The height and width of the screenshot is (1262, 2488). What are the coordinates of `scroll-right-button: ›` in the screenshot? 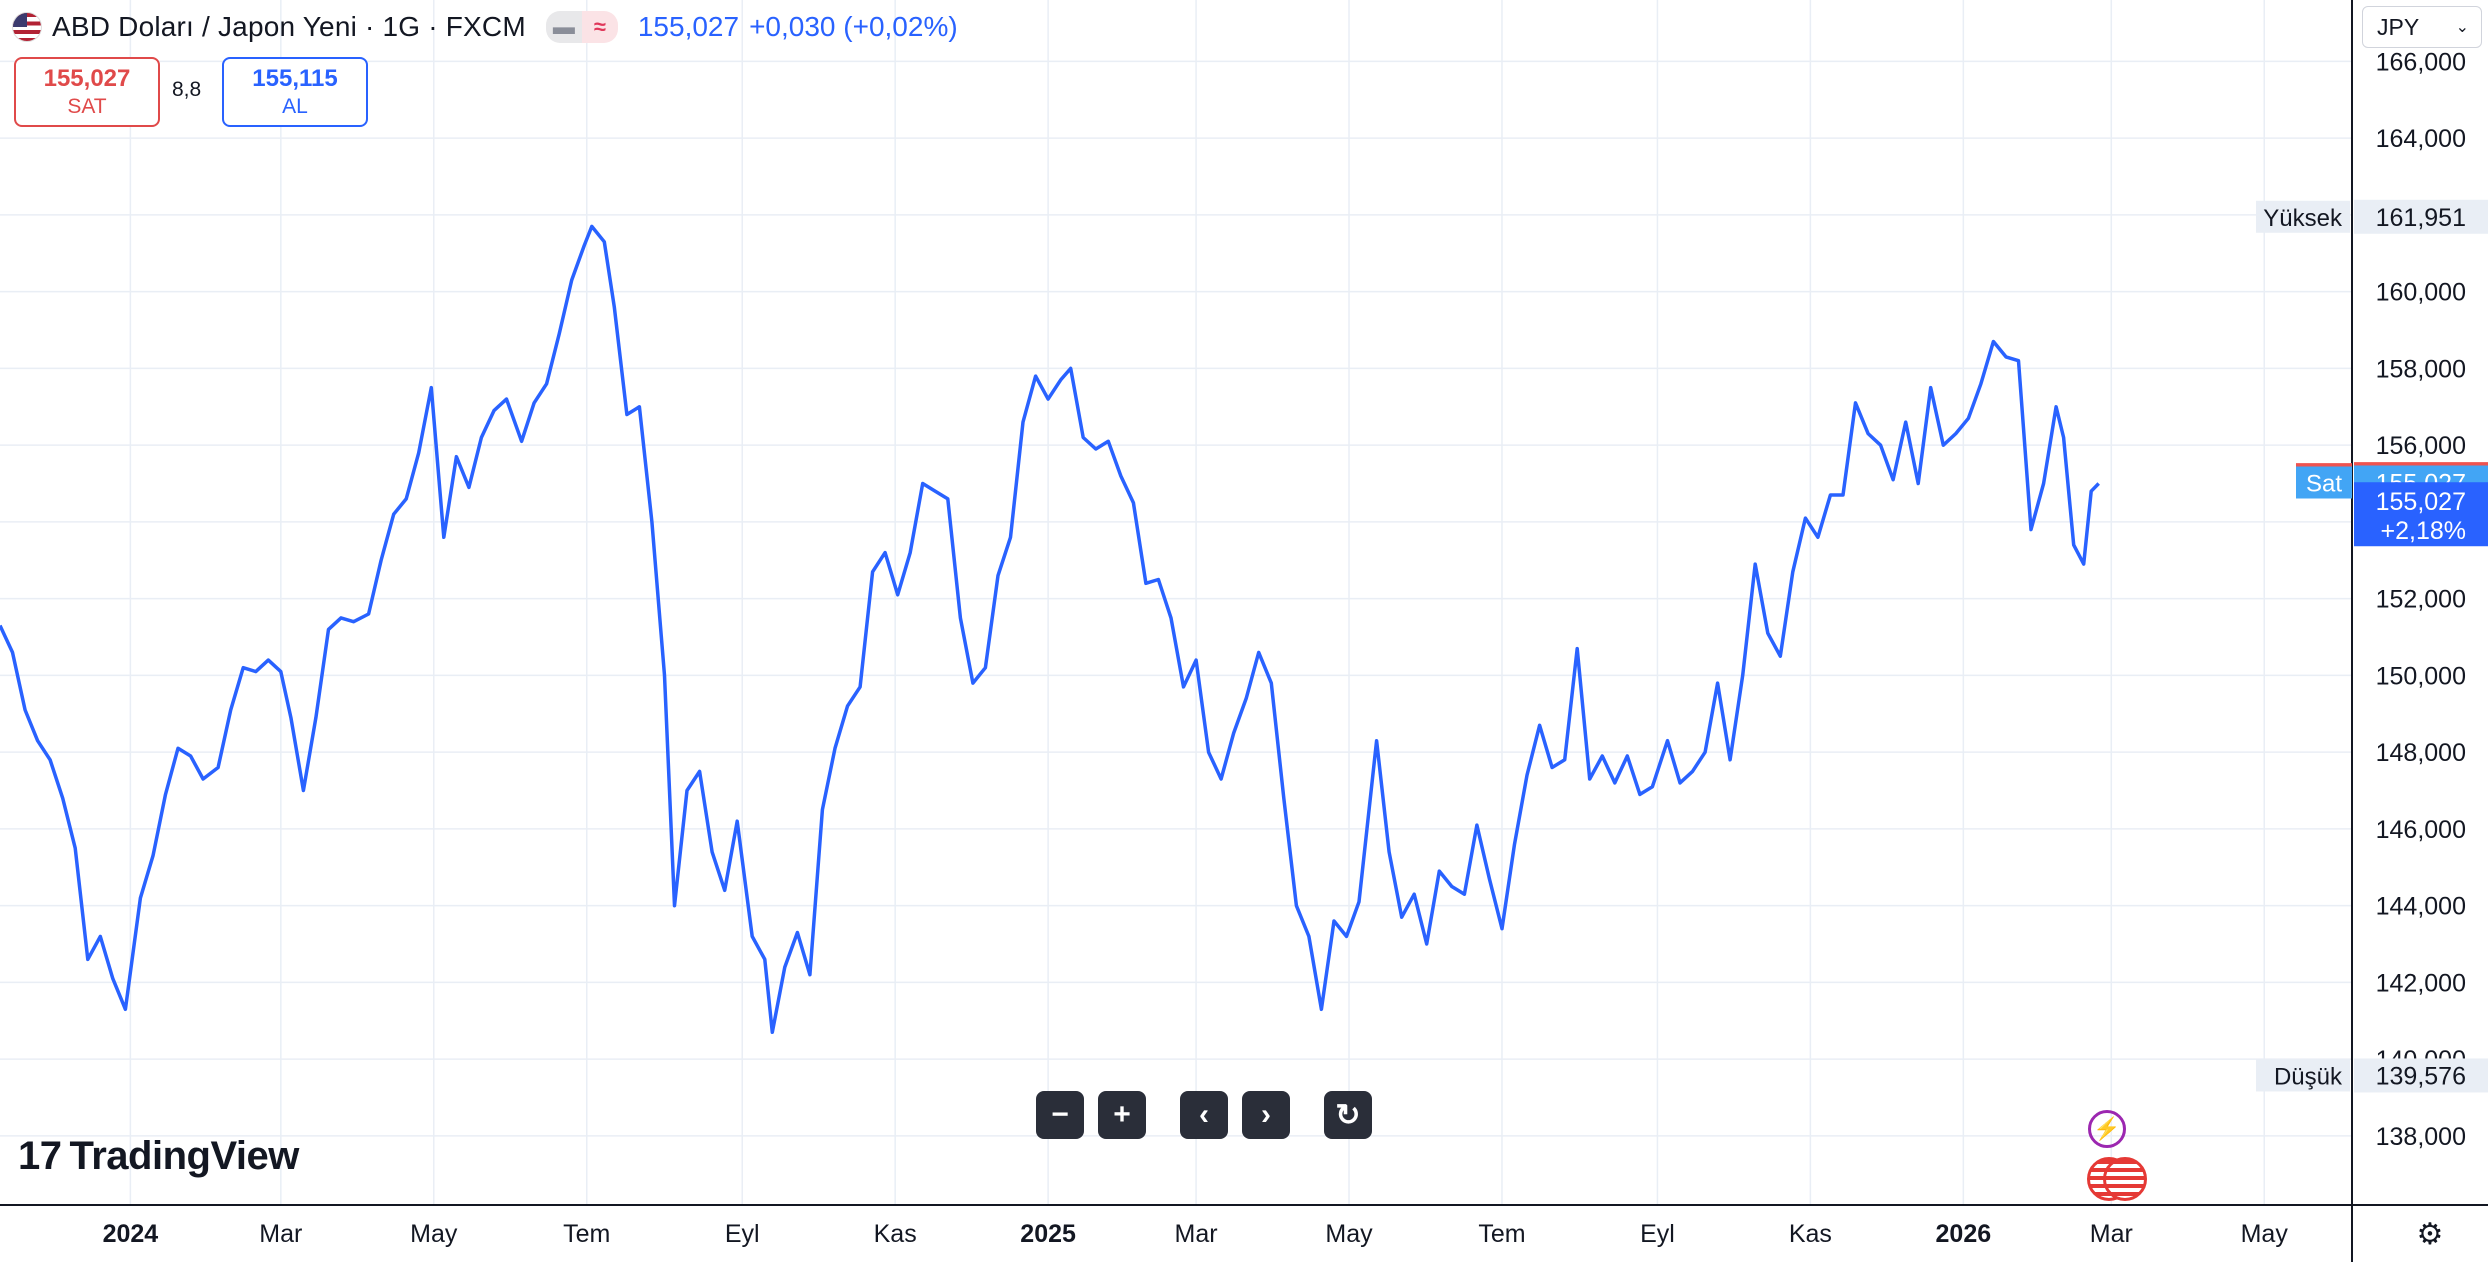 It's located at (1266, 1115).